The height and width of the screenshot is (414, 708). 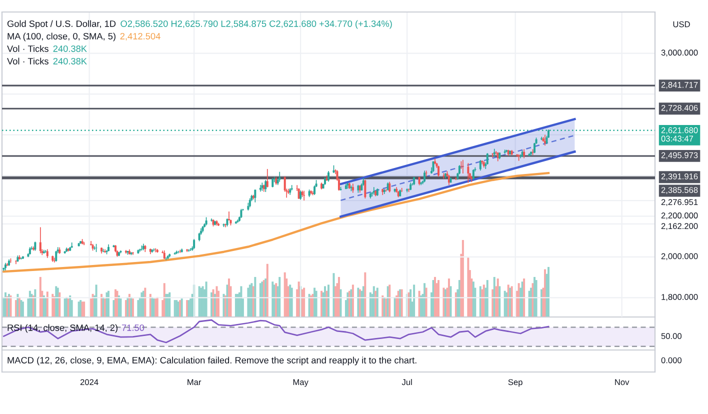 I want to click on ref-line-label: 2,841.717, so click(x=679, y=85).